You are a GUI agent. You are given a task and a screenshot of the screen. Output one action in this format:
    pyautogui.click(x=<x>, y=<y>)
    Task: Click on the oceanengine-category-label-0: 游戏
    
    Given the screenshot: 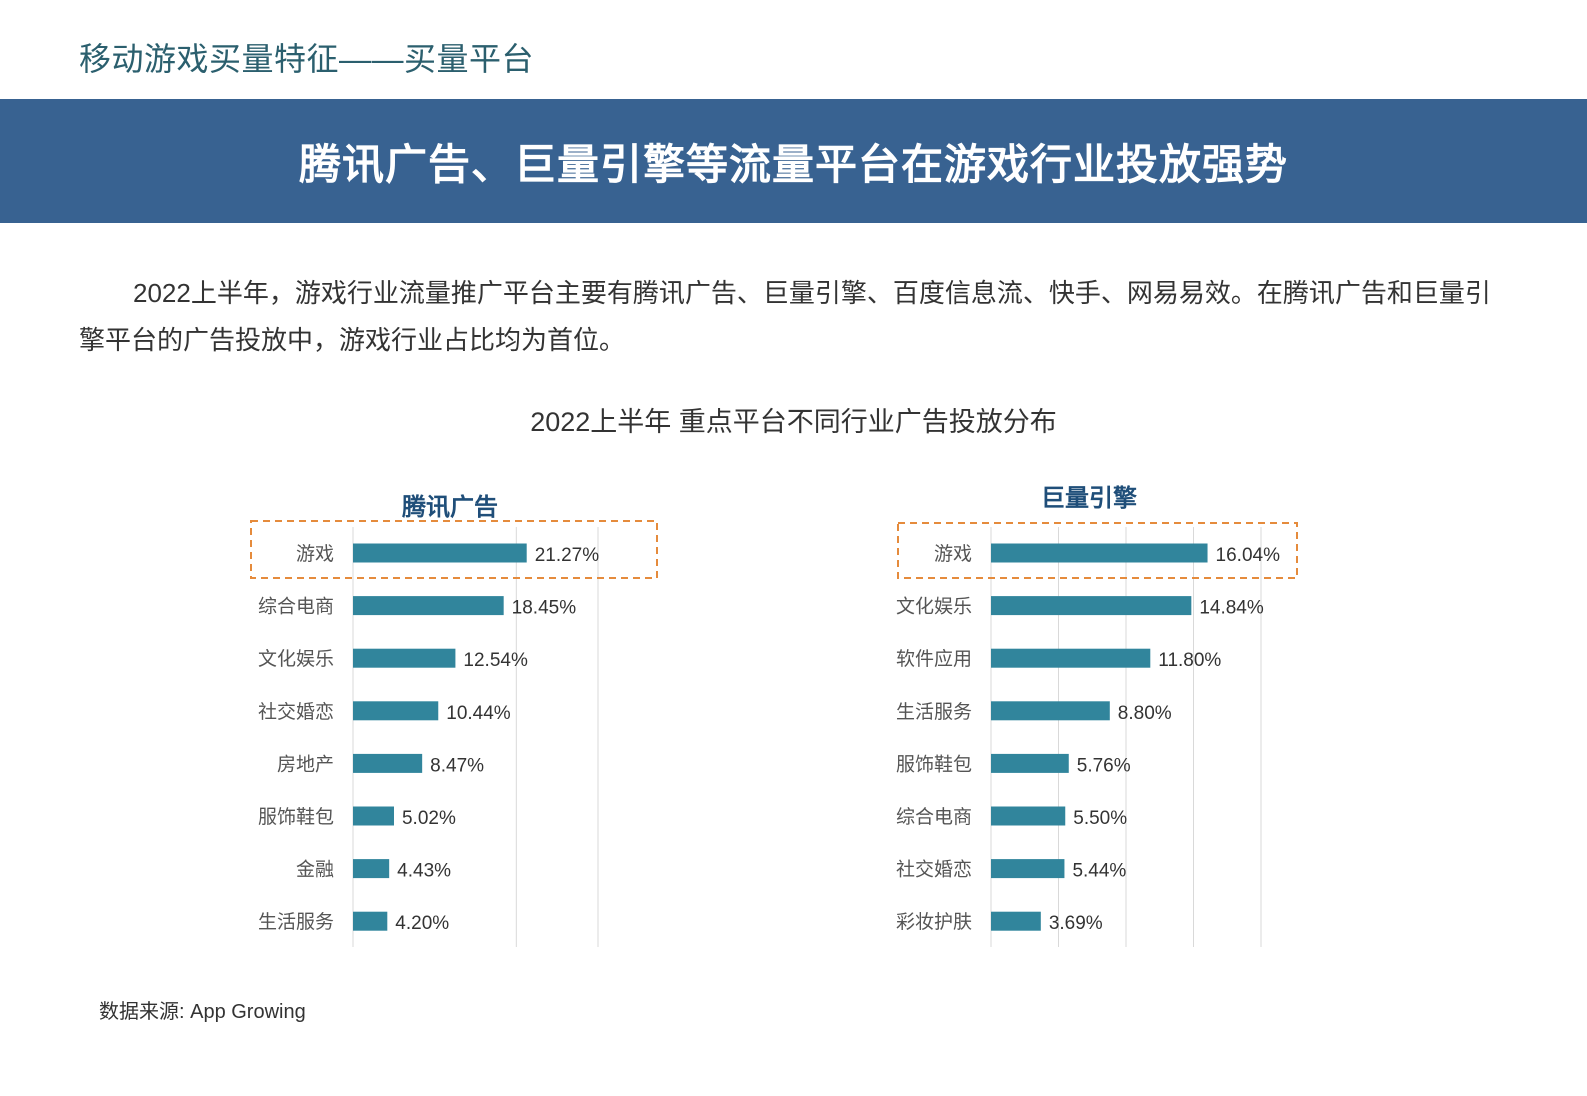 What is the action you would take?
    pyautogui.click(x=953, y=554)
    